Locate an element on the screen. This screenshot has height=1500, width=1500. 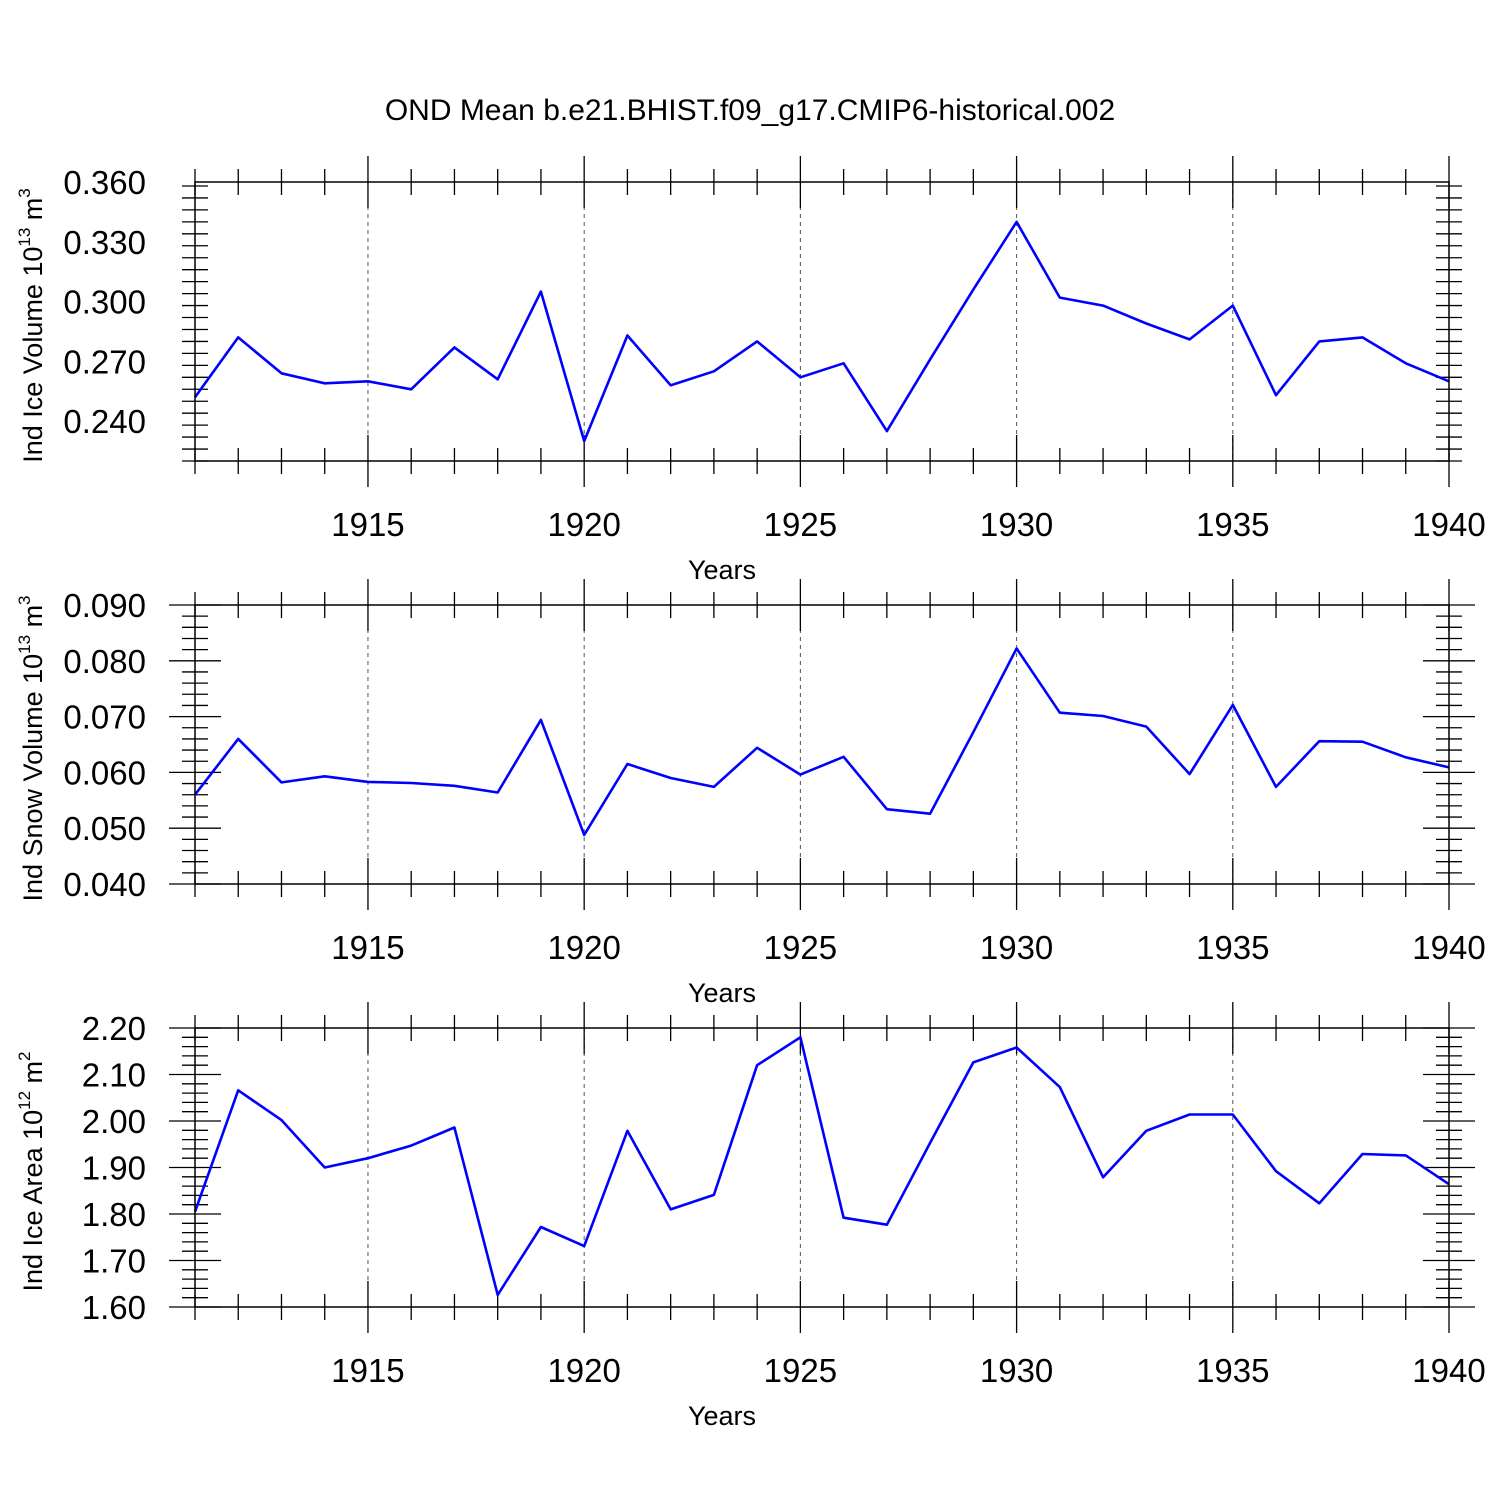
y-tick-label: 0.360 is located at coordinates (104, 182).